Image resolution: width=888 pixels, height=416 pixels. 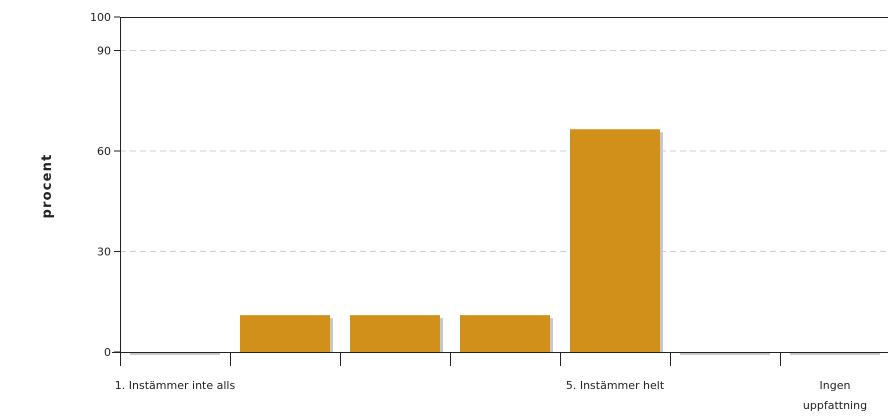 What do you see at coordinates (835, 385) in the screenshot?
I see `x-tick-label: Ingen` at bounding box center [835, 385].